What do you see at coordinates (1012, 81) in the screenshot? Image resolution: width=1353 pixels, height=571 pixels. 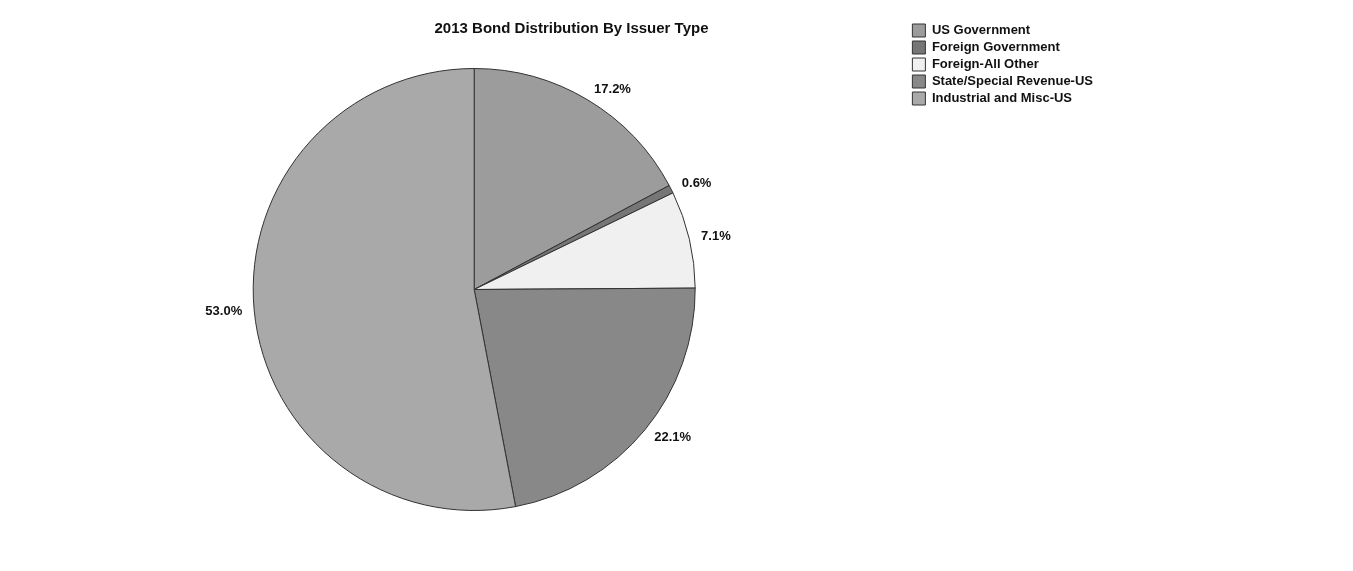 I see `legend-label: State/Special Revenue-US` at bounding box center [1012, 81].